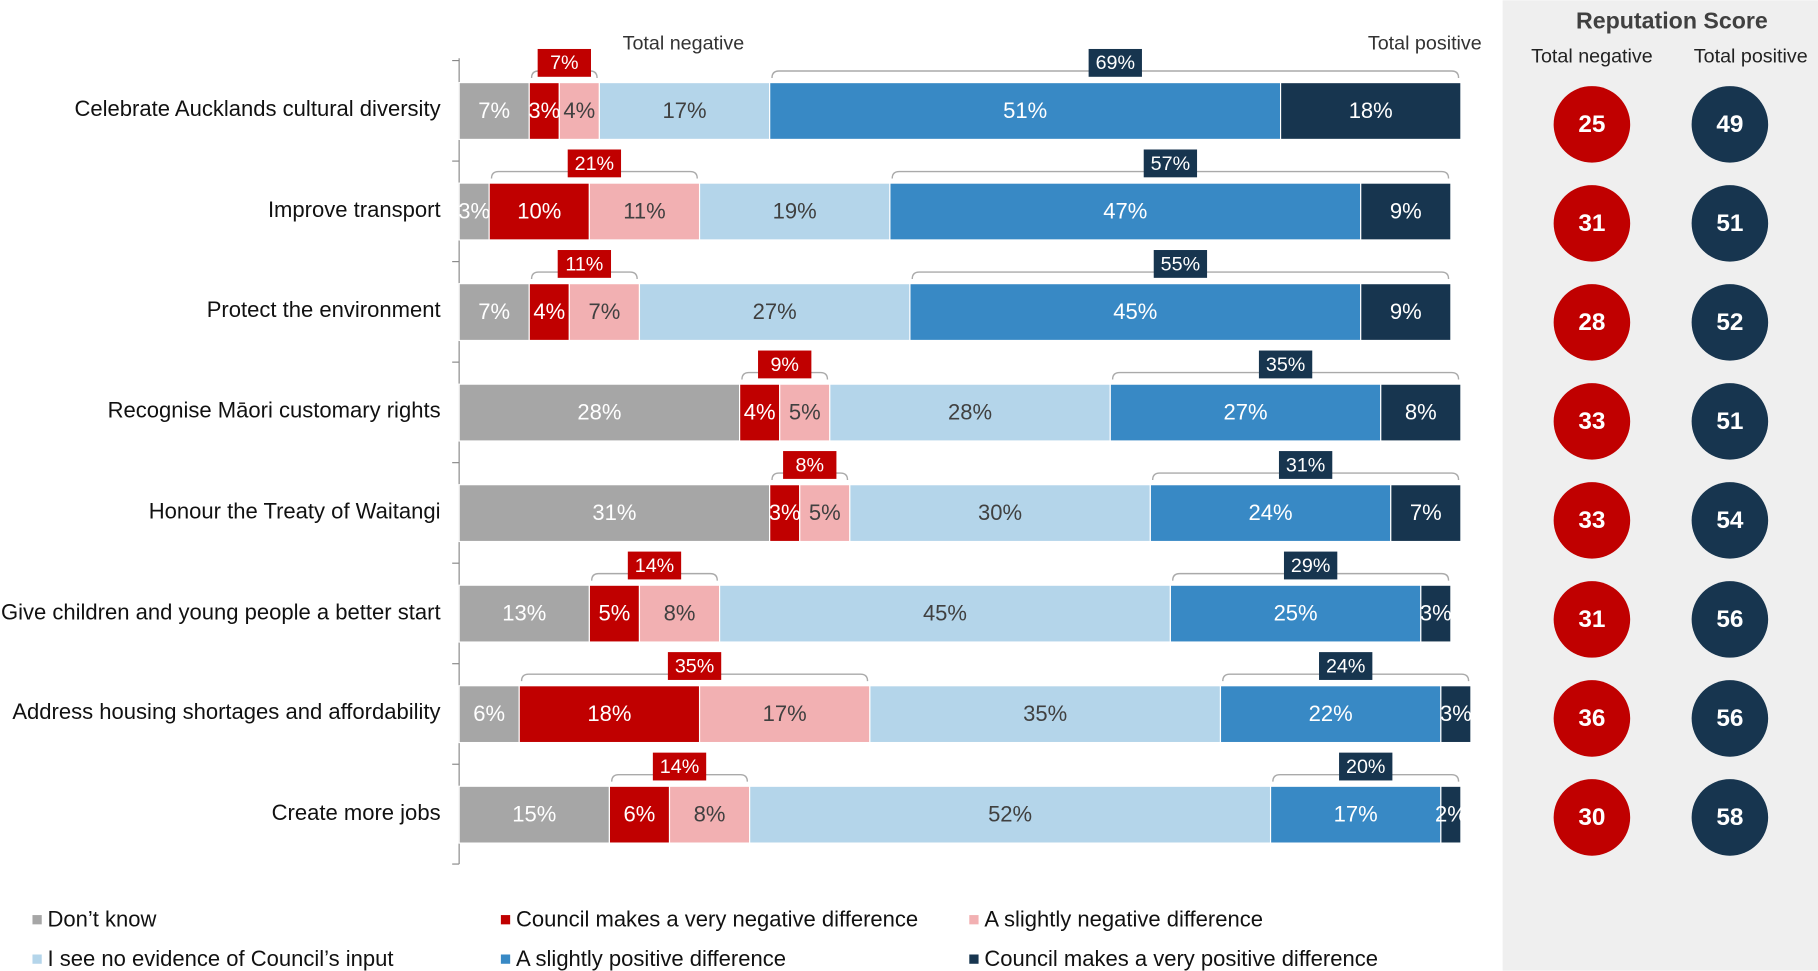 This screenshot has width=1818, height=971. I want to click on score-label: 58, so click(1729, 817).